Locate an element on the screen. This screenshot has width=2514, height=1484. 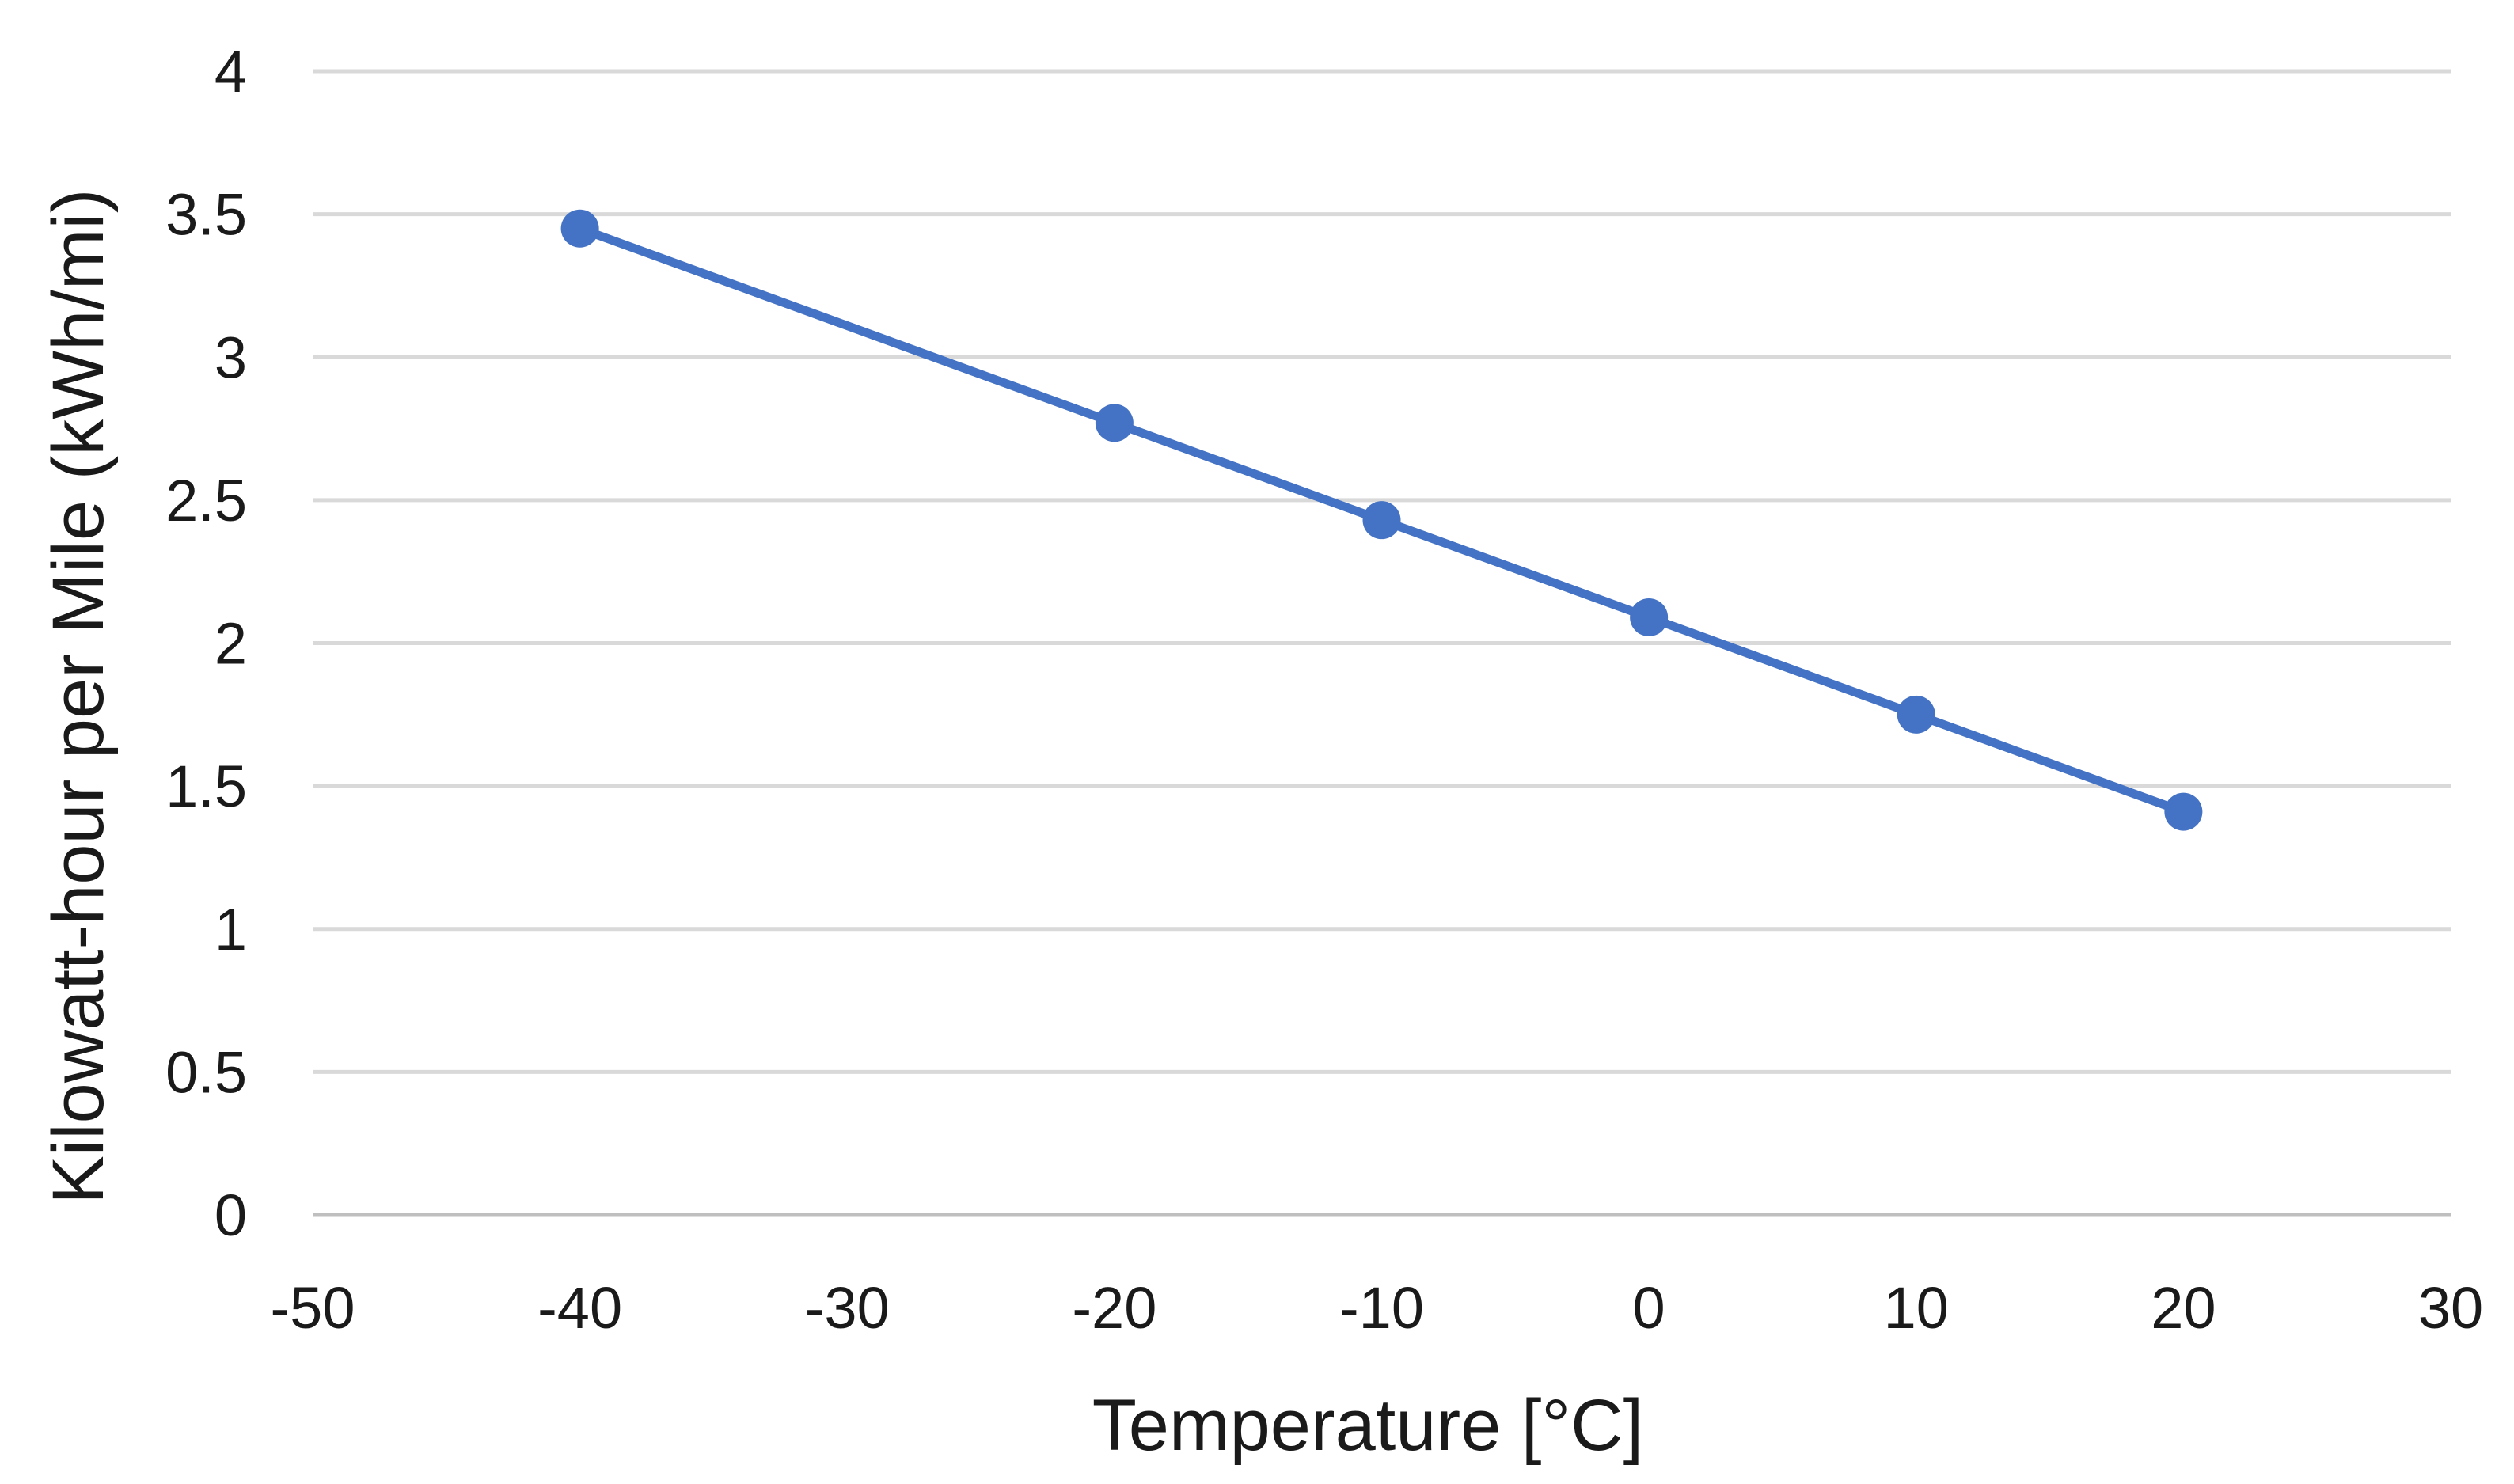
y-tick-label: 3 is located at coordinates (231, 357).